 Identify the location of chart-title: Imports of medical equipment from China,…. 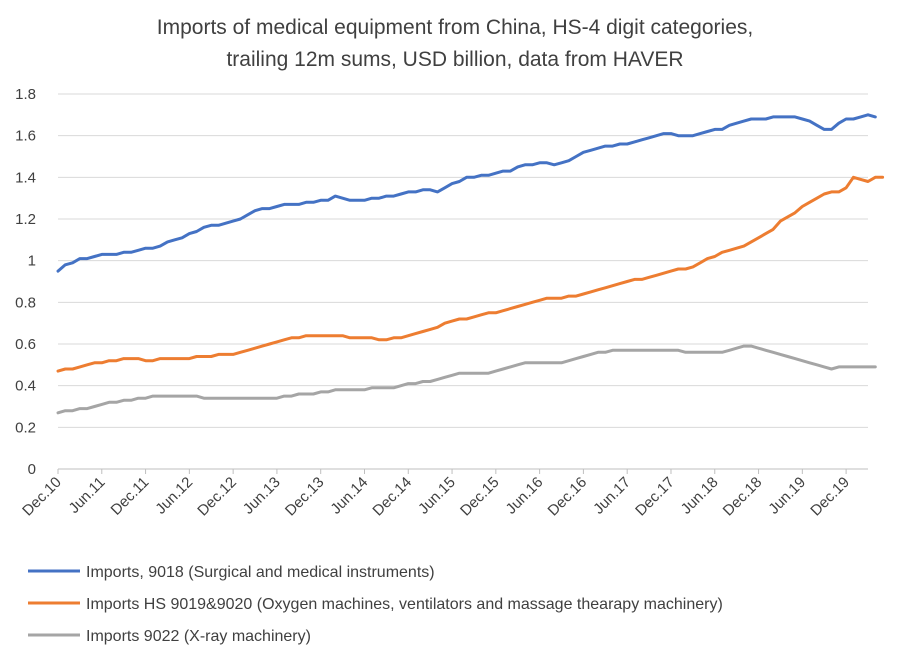
(455, 43).